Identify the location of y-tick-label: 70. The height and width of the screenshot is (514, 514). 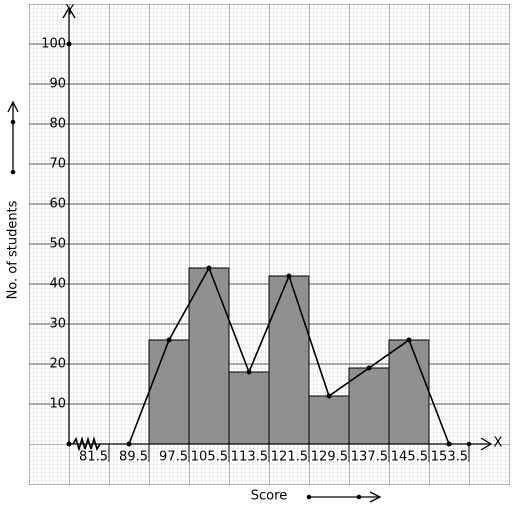
(57, 164).